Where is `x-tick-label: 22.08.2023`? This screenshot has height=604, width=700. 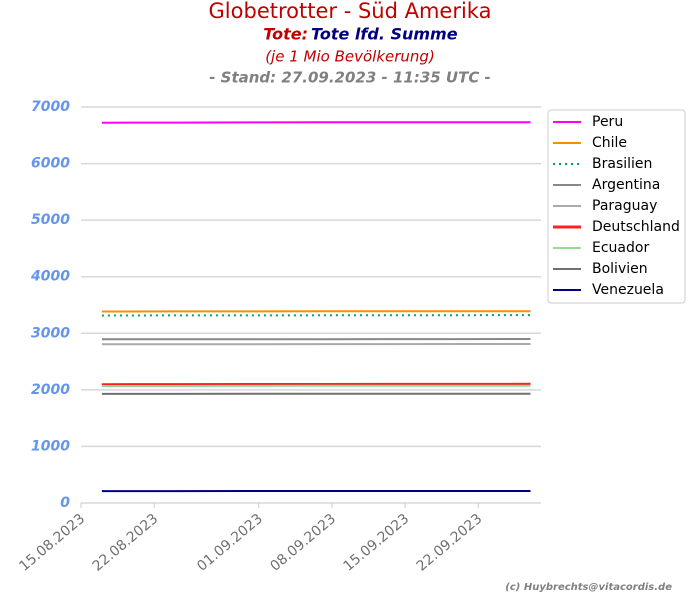 x-tick-label: 22.08.2023 is located at coordinates (126, 543).